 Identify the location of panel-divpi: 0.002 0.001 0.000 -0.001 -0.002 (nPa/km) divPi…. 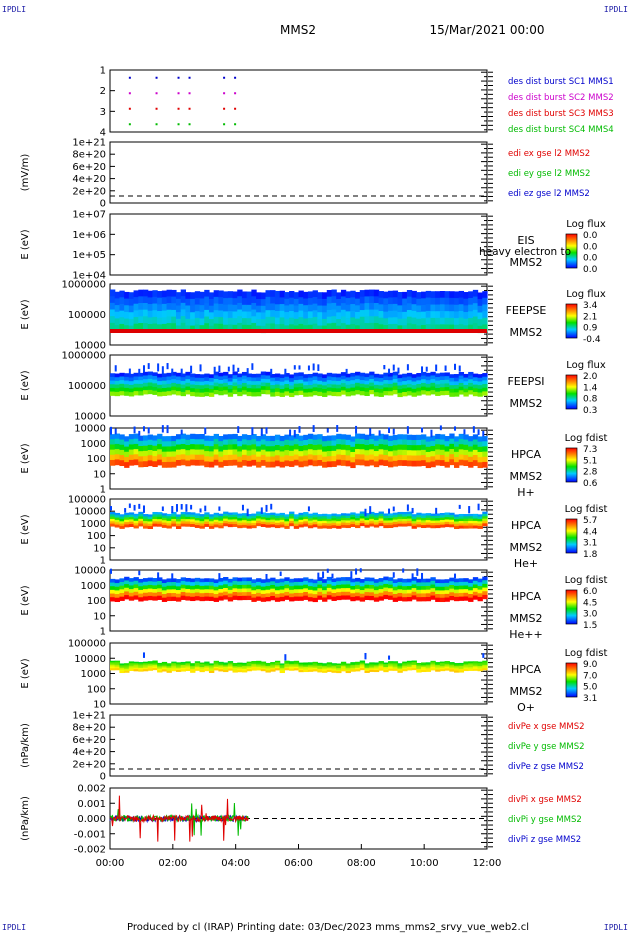
(301, 820).